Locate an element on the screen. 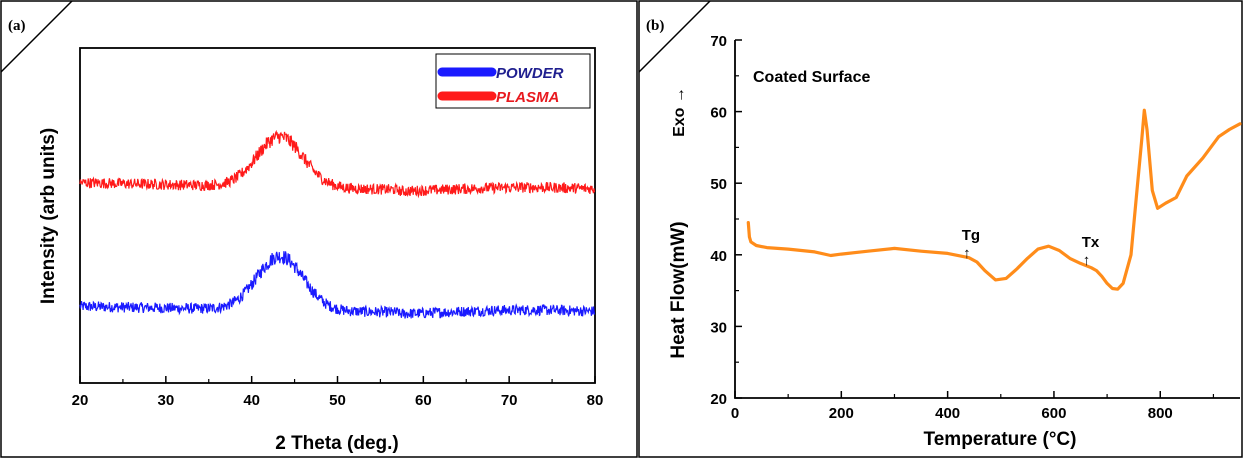  chart-b-exo-label: Exo → is located at coordinates (679, 112).